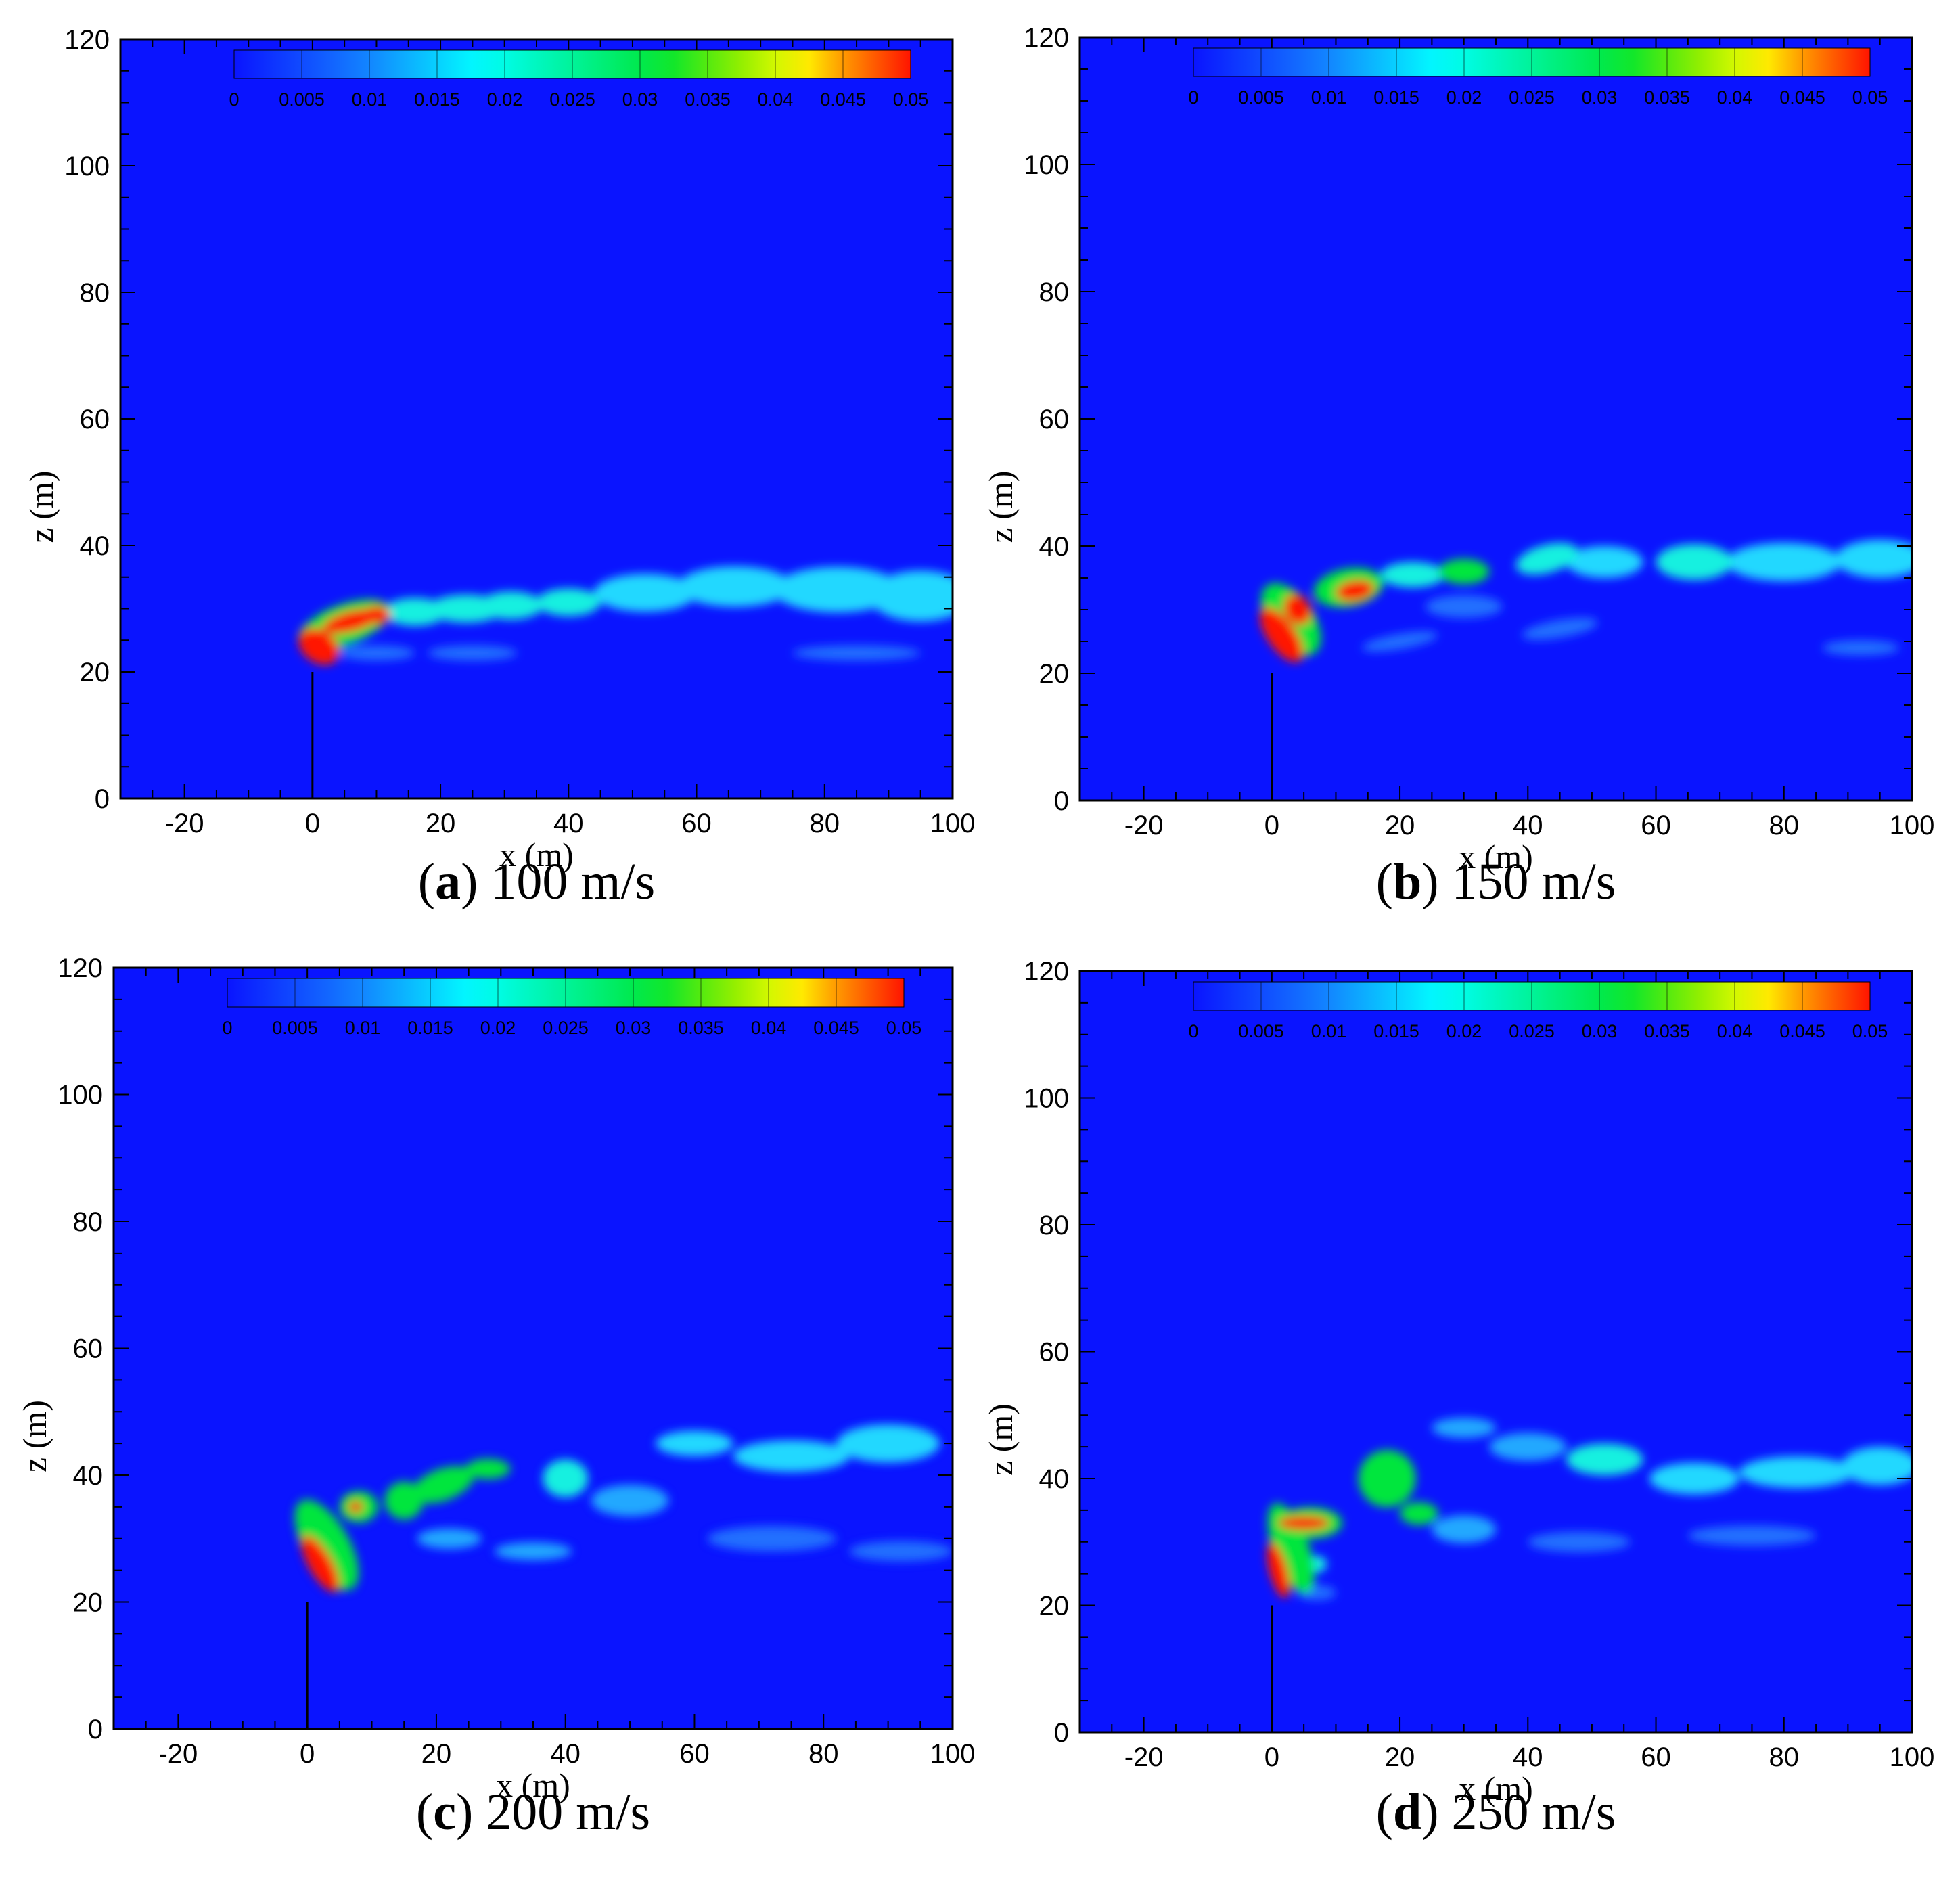 This screenshot has height=1894, width=1960. What do you see at coordinates (234, 99) in the screenshot?
I see `colorbar-tick-label: 0` at bounding box center [234, 99].